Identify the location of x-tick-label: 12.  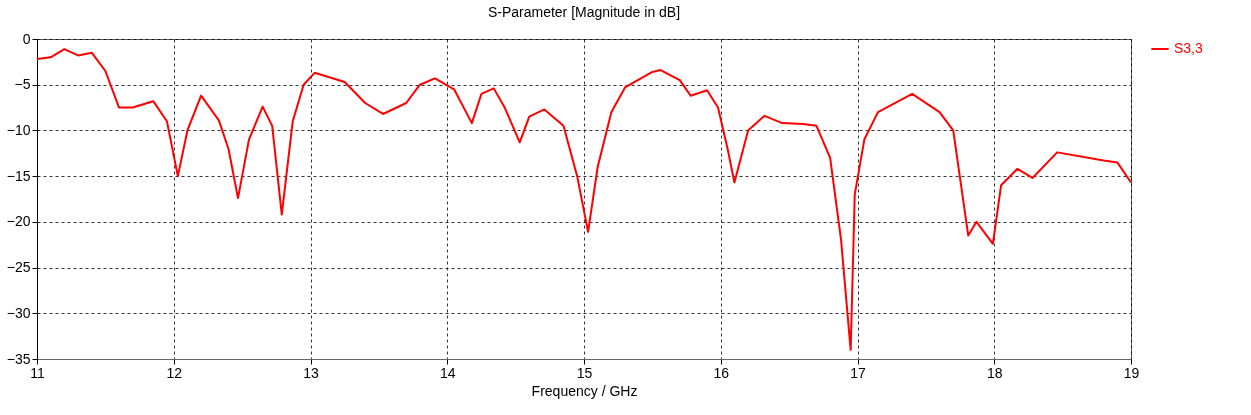
(174, 372).